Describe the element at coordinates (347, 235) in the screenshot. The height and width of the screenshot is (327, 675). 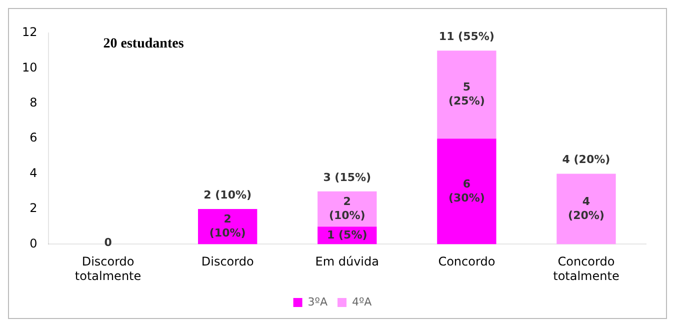
I see `data-label: 1 (5%)` at that location.